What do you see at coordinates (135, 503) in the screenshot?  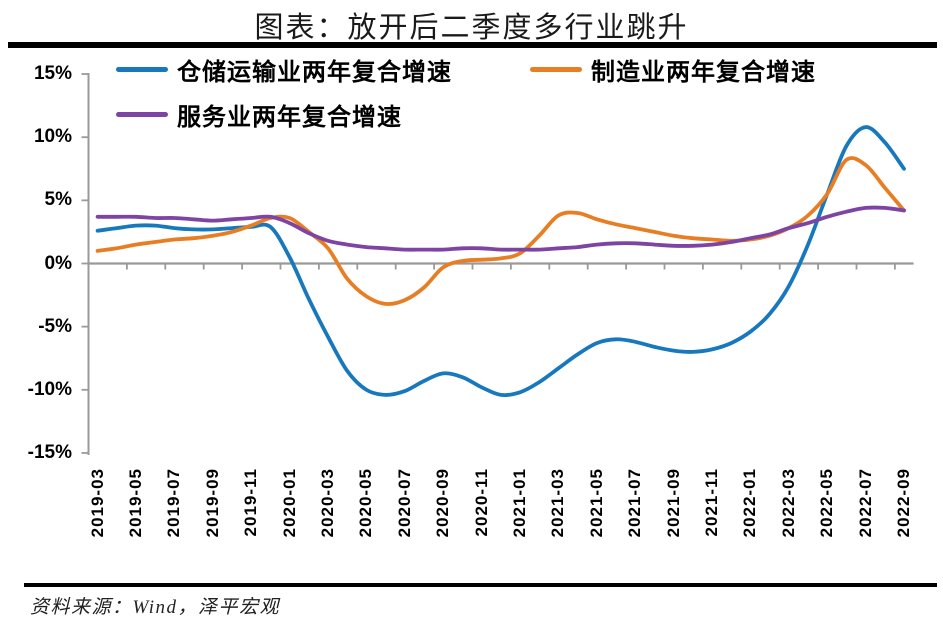 I see `x-axis-label: 2019-05` at bounding box center [135, 503].